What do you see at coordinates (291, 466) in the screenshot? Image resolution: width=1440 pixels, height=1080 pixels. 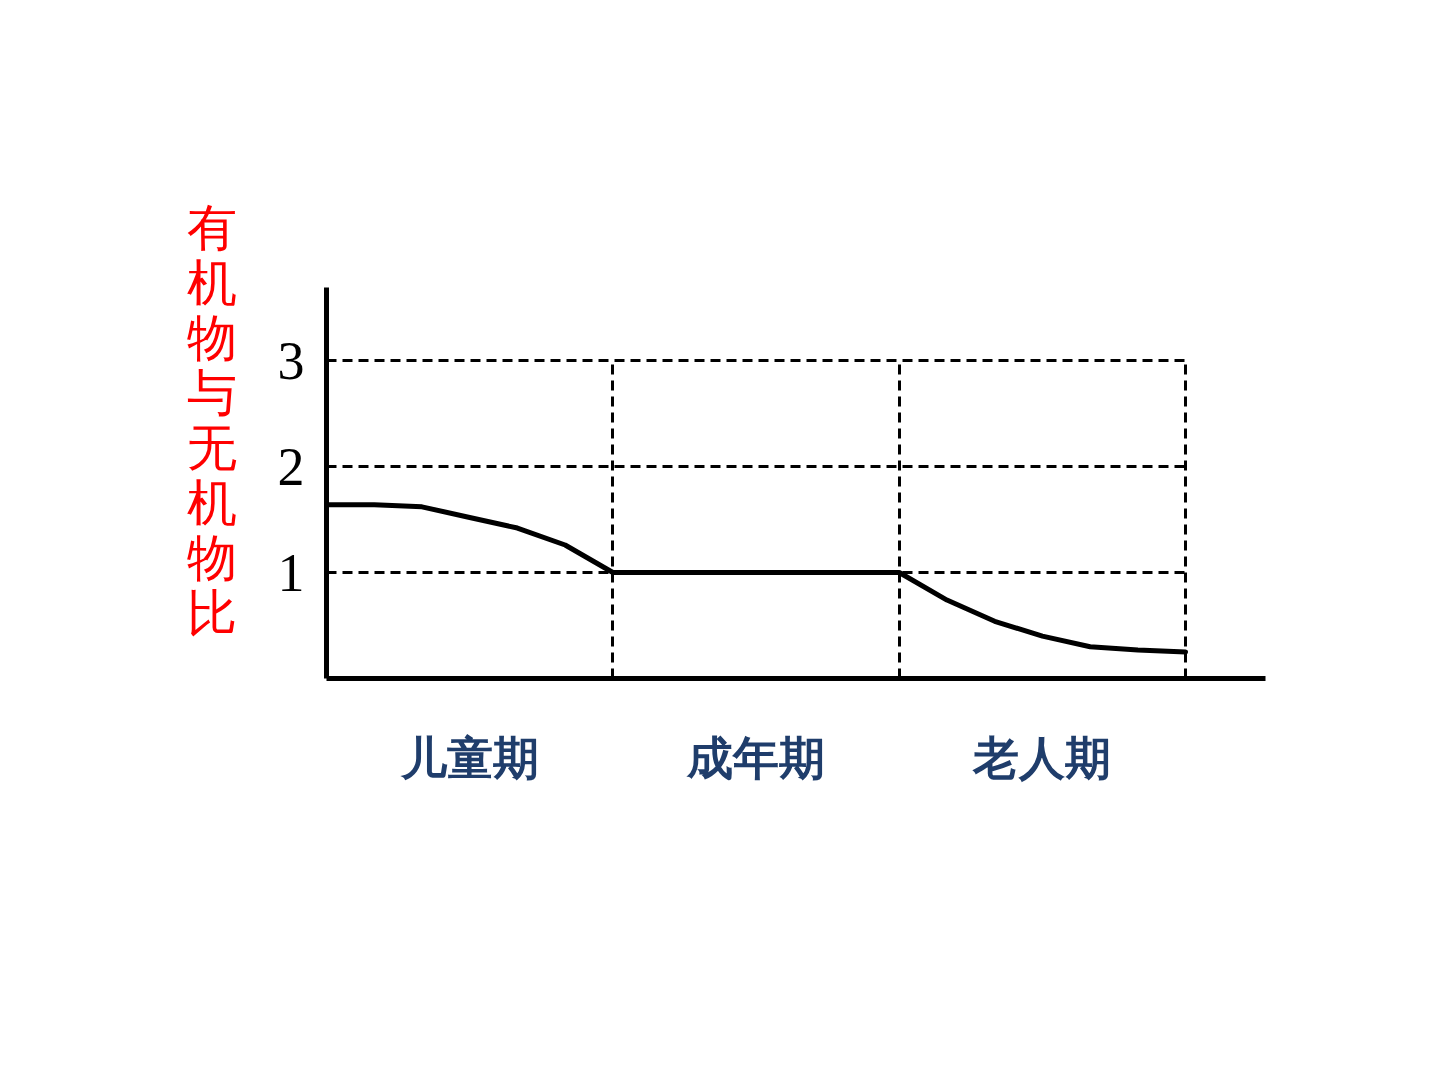 I see `y-tick-label: 2` at bounding box center [291, 466].